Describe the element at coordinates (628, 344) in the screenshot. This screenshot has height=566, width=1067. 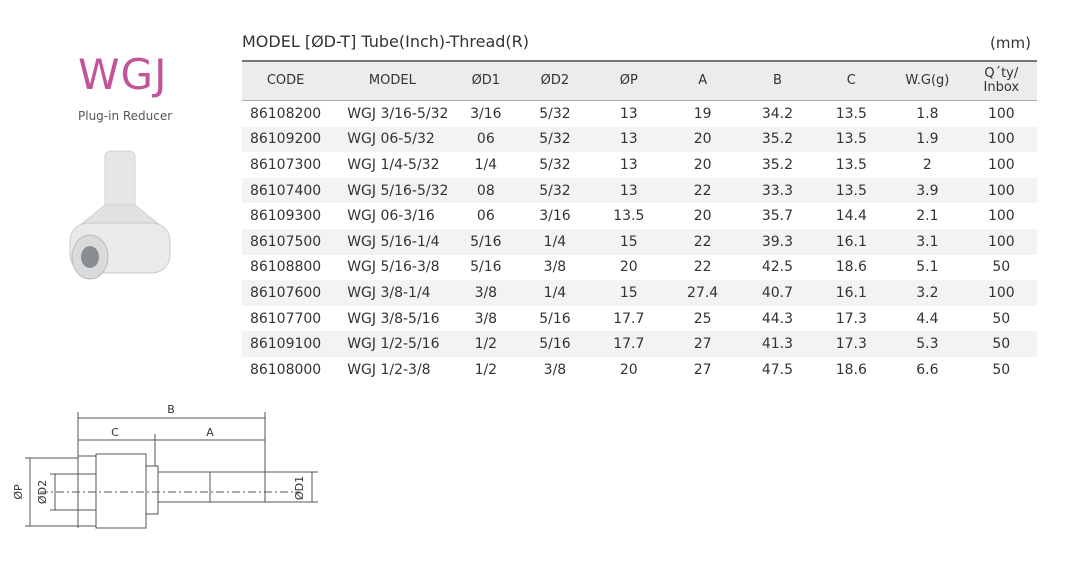
I see `table-cell: 17.7` at that location.